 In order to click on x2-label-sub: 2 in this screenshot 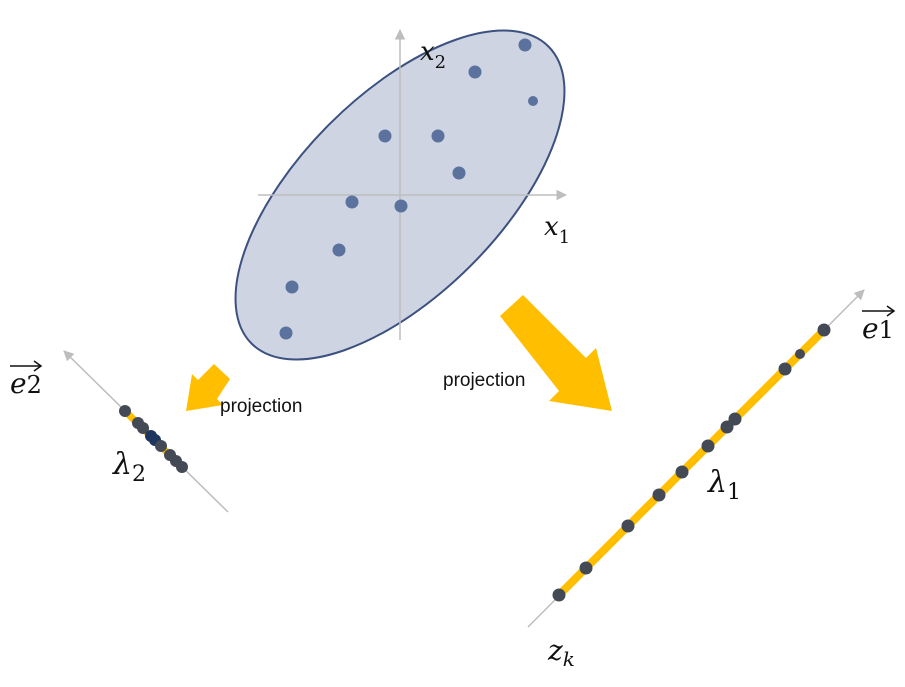, I will do `click(440, 62)`.